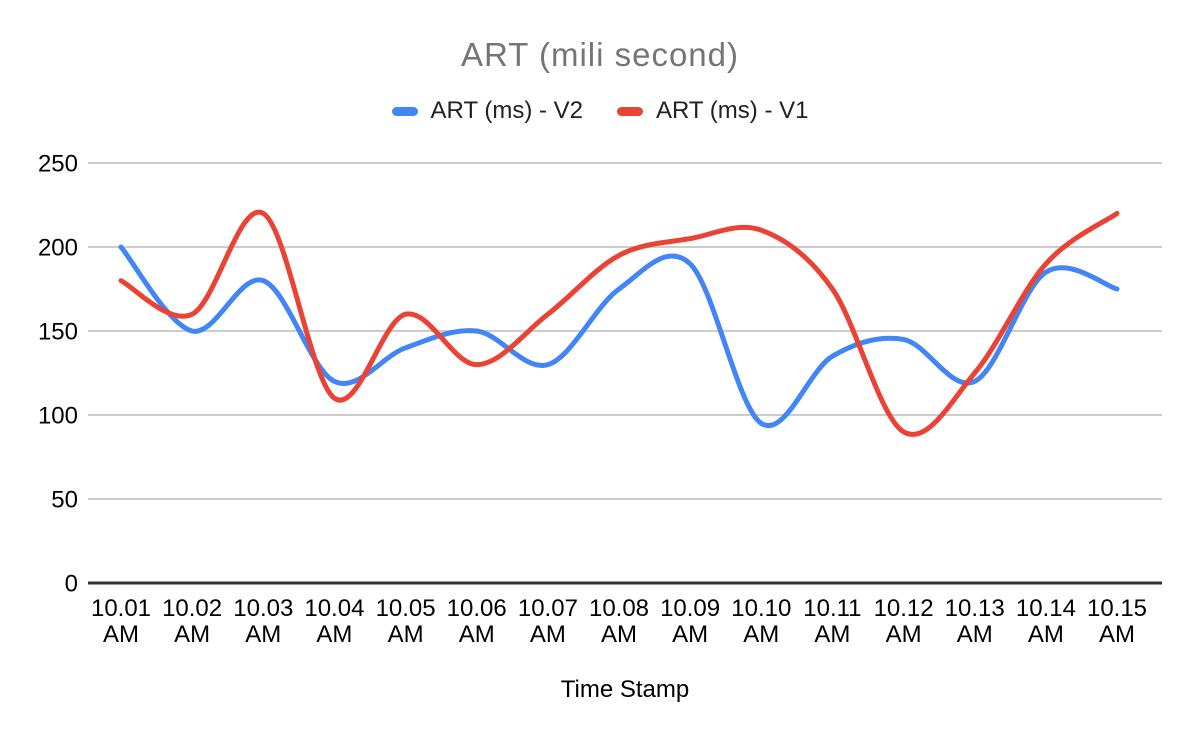 This screenshot has height=742, width=1200. What do you see at coordinates (477, 621) in the screenshot?
I see `x-tick-label: 10.06 AM` at bounding box center [477, 621].